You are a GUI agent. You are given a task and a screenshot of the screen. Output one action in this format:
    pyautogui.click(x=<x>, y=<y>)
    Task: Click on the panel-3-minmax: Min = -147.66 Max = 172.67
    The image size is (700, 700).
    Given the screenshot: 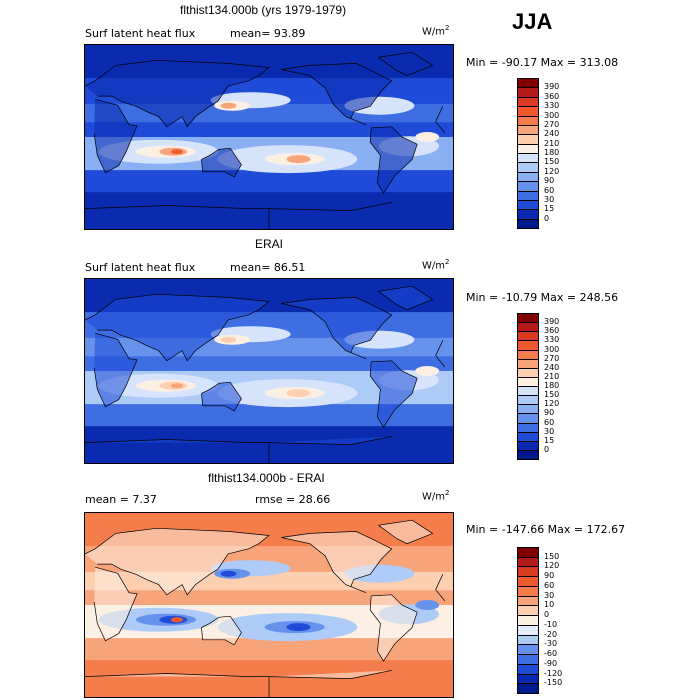 What is the action you would take?
    pyautogui.click(x=546, y=529)
    